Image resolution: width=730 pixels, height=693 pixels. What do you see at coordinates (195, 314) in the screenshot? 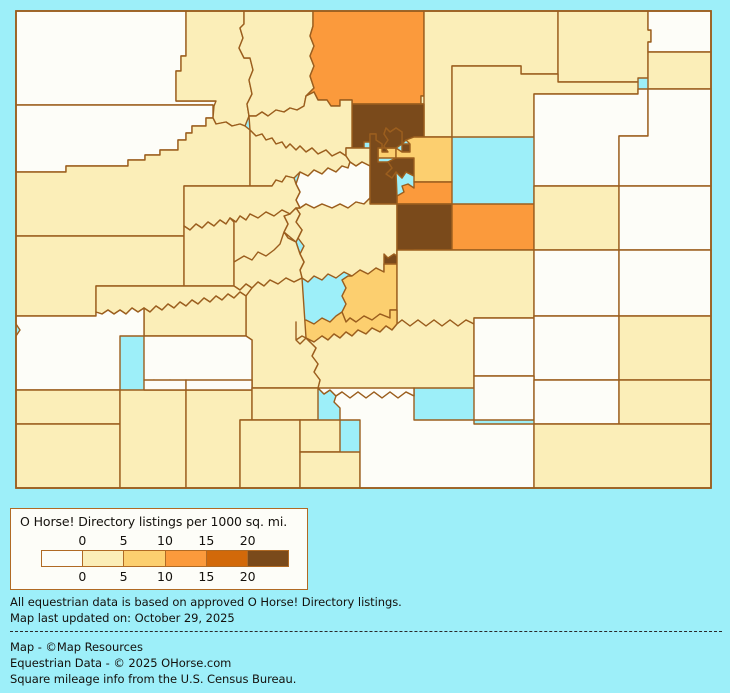
I see `county-ouray` at bounding box center [195, 314].